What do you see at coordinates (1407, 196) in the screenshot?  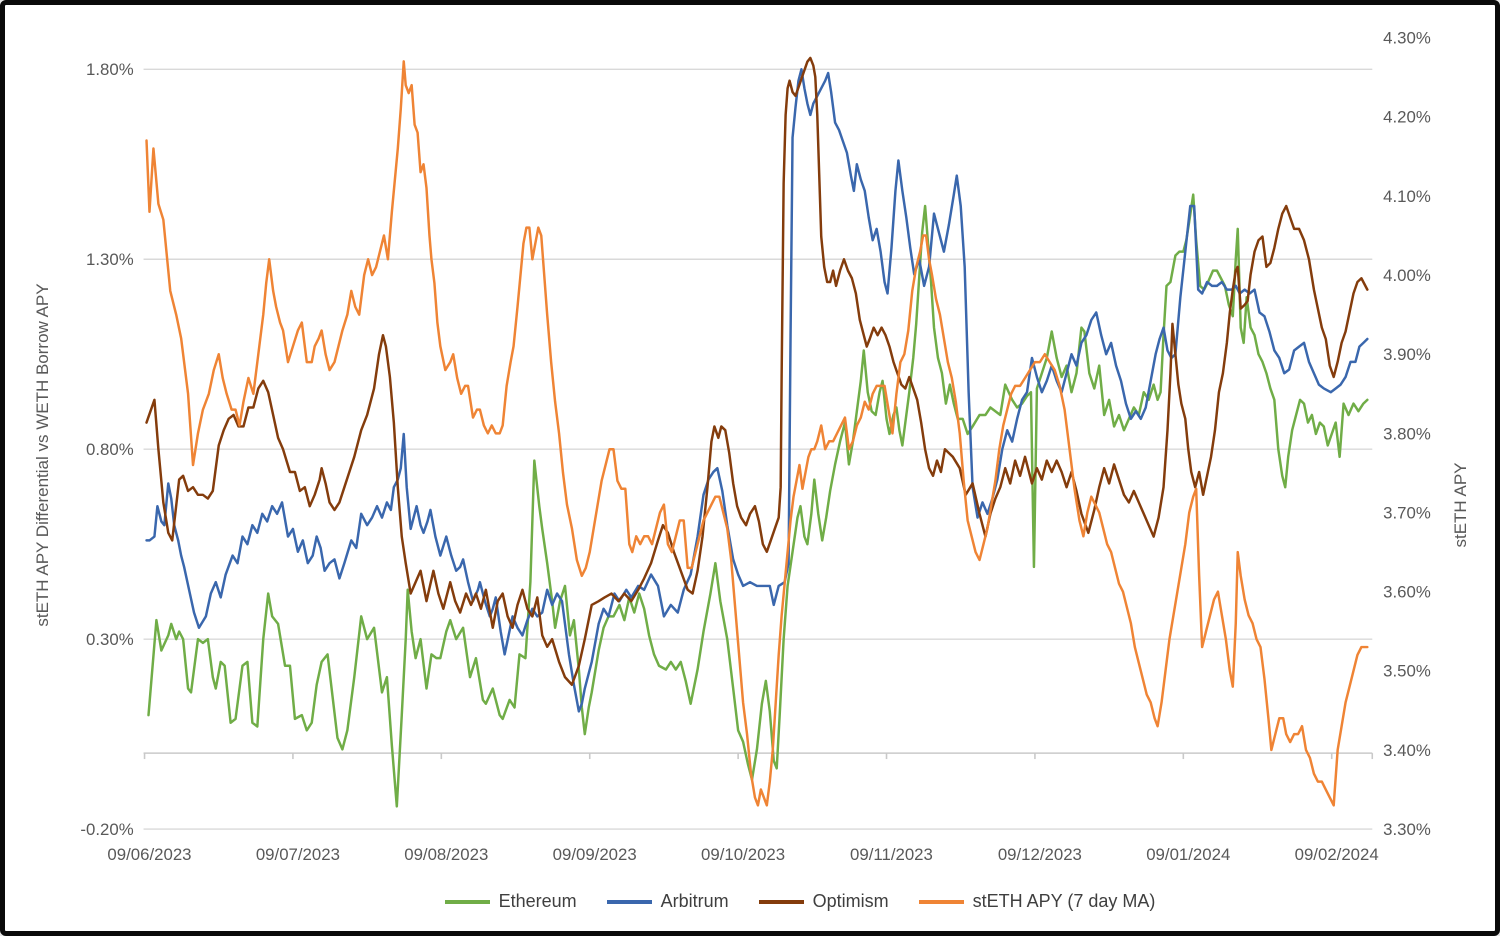 I see `right-axis-tick-label: 4.10%` at bounding box center [1407, 196].